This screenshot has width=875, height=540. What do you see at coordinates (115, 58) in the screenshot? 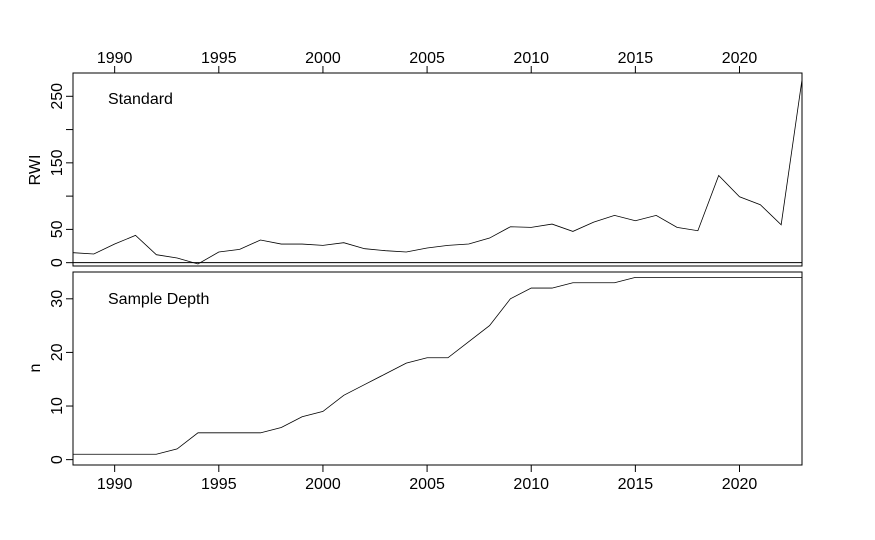
I see `standard-x-tick-label: 1990` at bounding box center [115, 58].